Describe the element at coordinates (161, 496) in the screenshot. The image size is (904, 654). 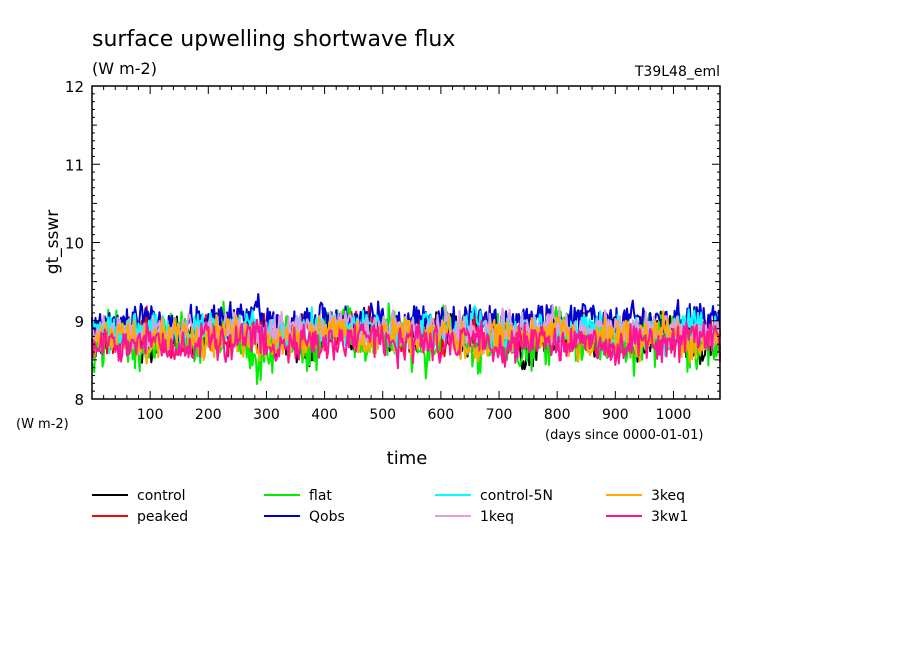
I see `legend-label-control: control` at that location.